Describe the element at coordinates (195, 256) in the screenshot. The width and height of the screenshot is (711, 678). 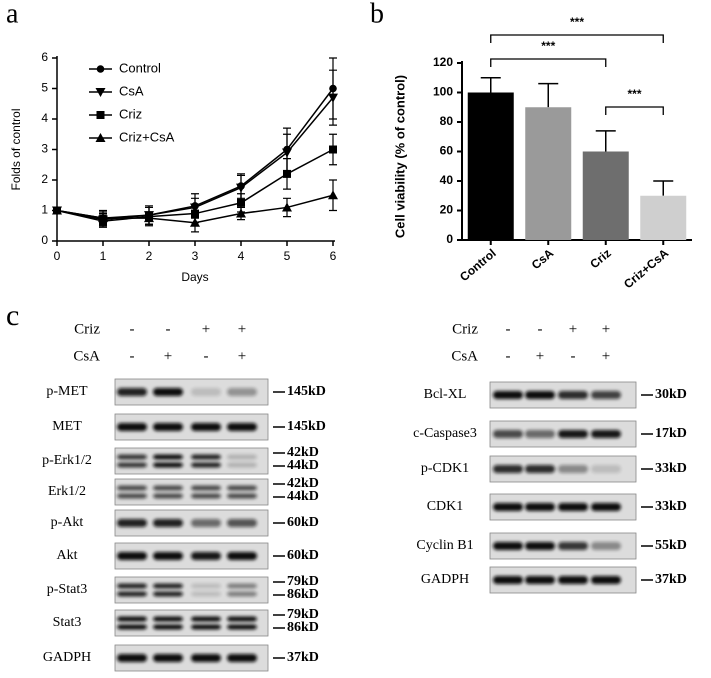
I see `x-tick-label: 3` at that location.